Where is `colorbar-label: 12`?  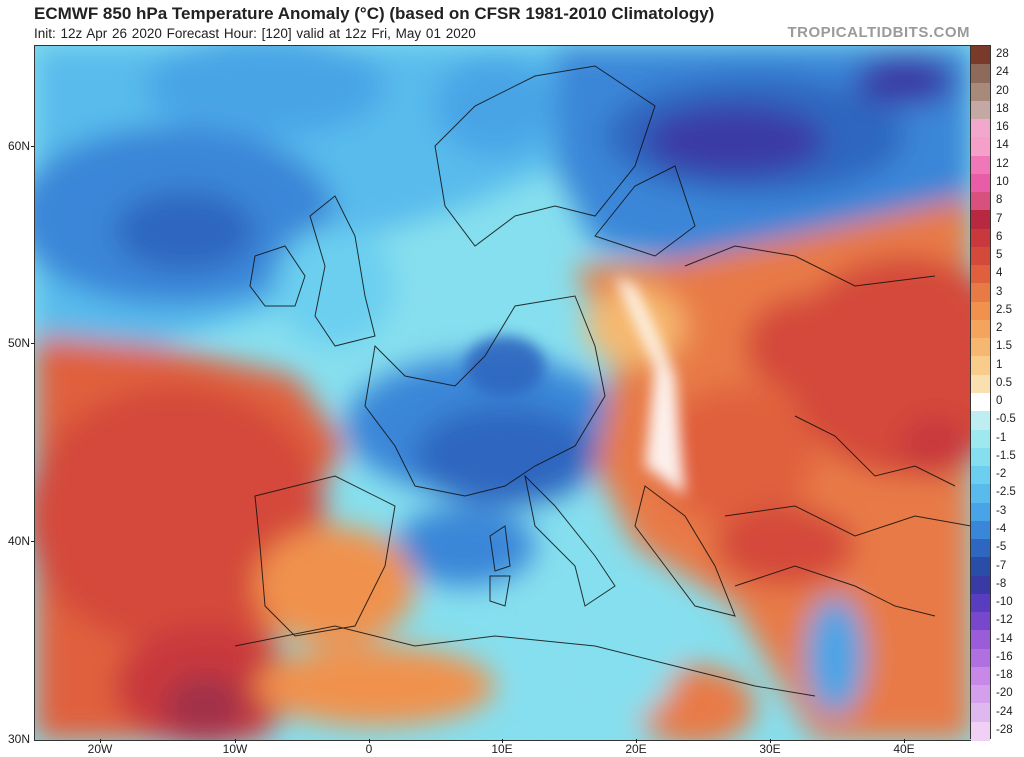
colorbar-label: 12 is located at coordinates (1002, 163).